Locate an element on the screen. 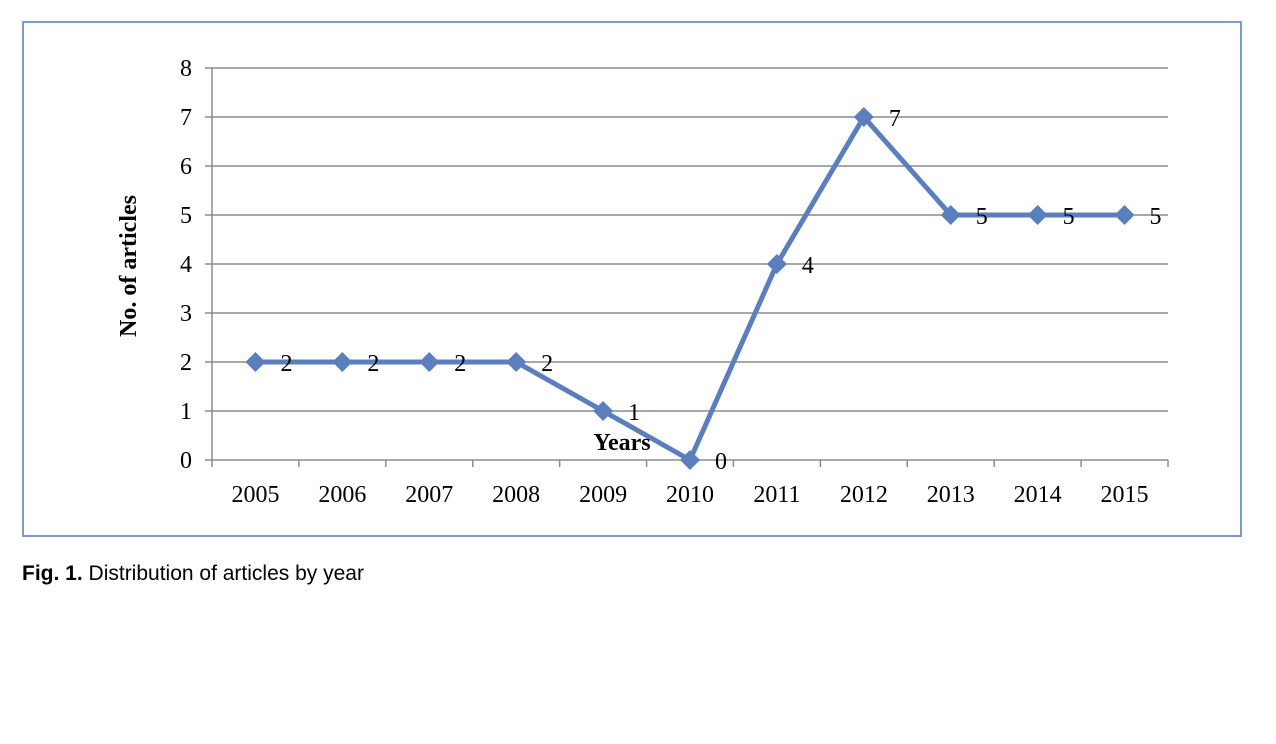 This screenshot has width=1276, height=744. data-label: 0 is located at coordinates (721, 462).